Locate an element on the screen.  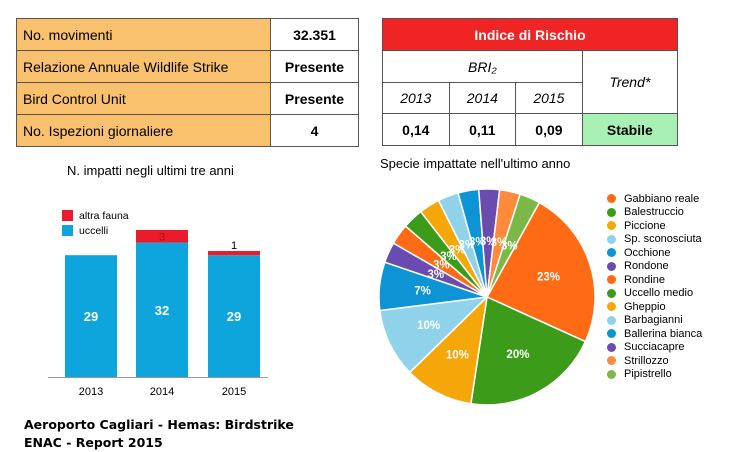
legend-item: Pipistrello is located at coordinates (654, 375).